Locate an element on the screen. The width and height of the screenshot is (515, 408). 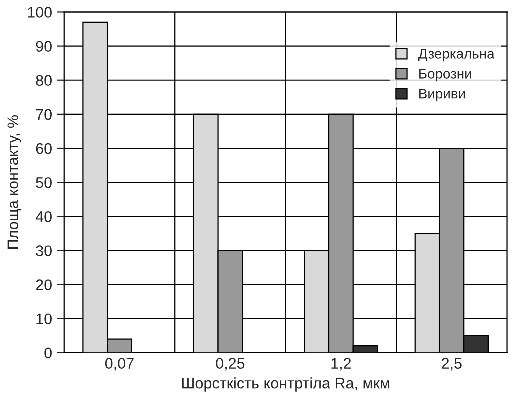
y-tick-label: 0 is located at coordinates (48, 353).